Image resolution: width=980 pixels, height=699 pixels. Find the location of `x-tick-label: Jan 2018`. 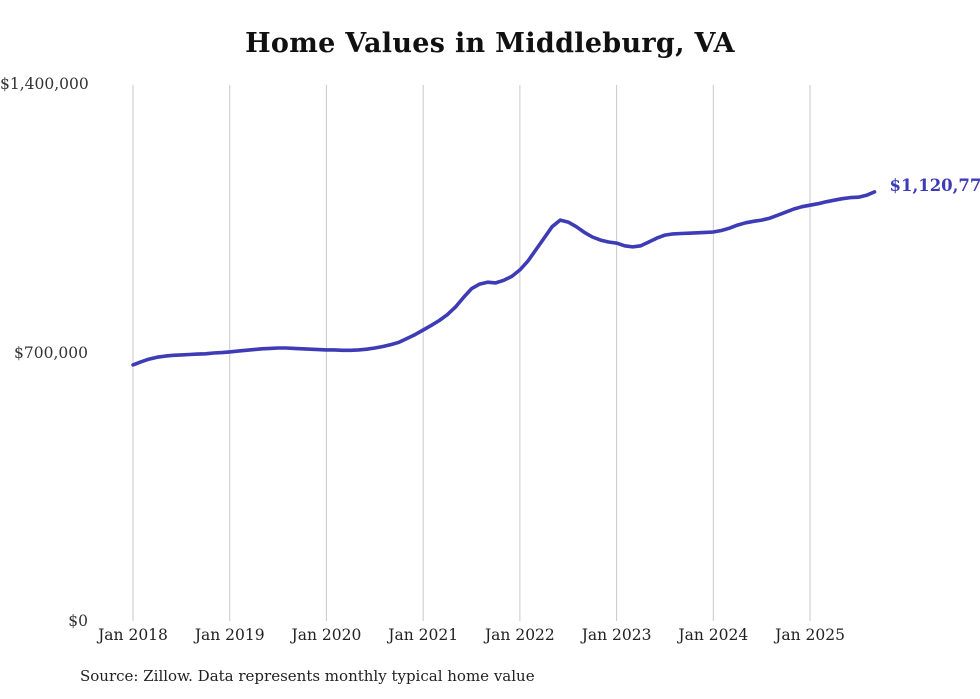

x-tick-label: Jan 2018 is located at coordinates (133, 635).